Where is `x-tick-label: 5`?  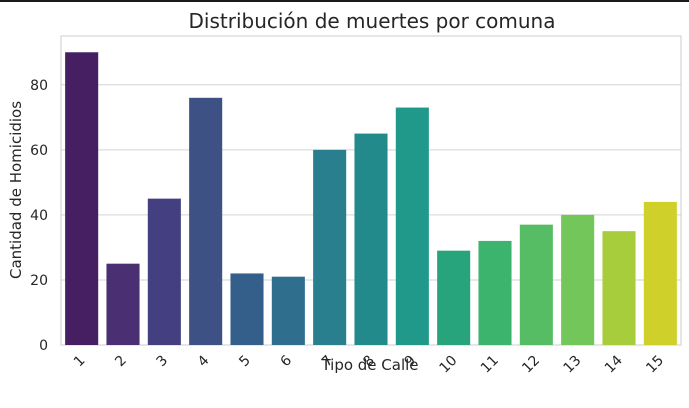 x-tick-label: 5 is located at coordinates (245, 362).